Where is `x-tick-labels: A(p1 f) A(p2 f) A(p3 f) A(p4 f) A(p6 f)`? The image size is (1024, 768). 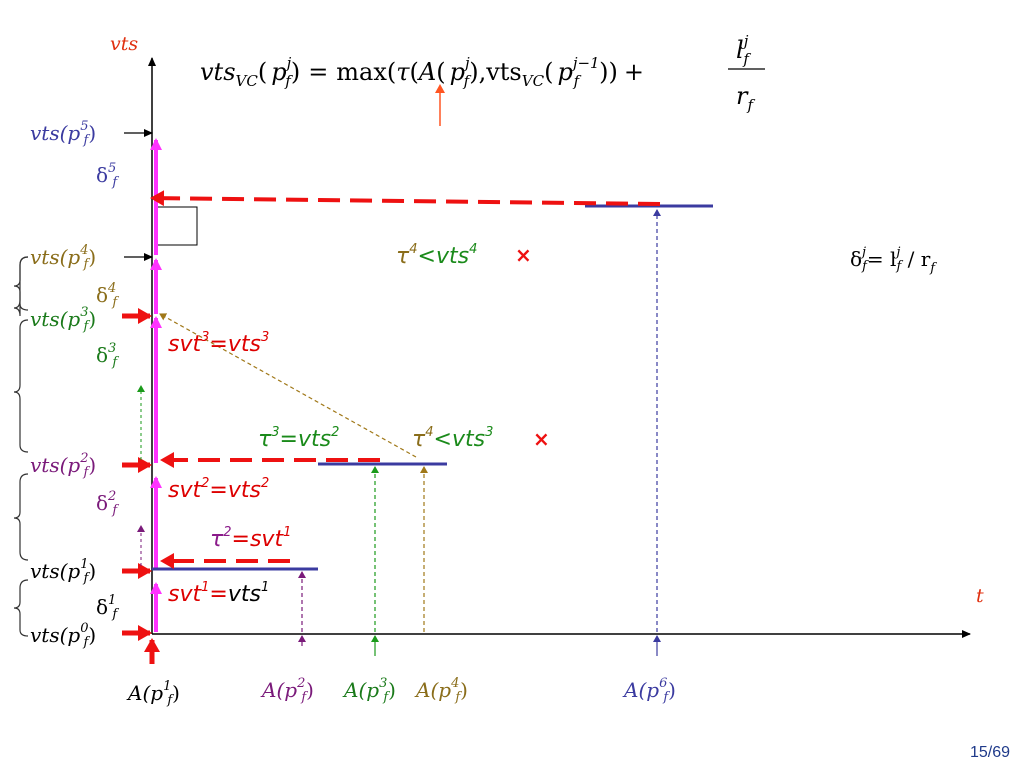
x-tick-labels: A(p1 f) A(p2 f) A(p3 f) A(p4 f) A(p6 f) is located at coordinates (401, 692).